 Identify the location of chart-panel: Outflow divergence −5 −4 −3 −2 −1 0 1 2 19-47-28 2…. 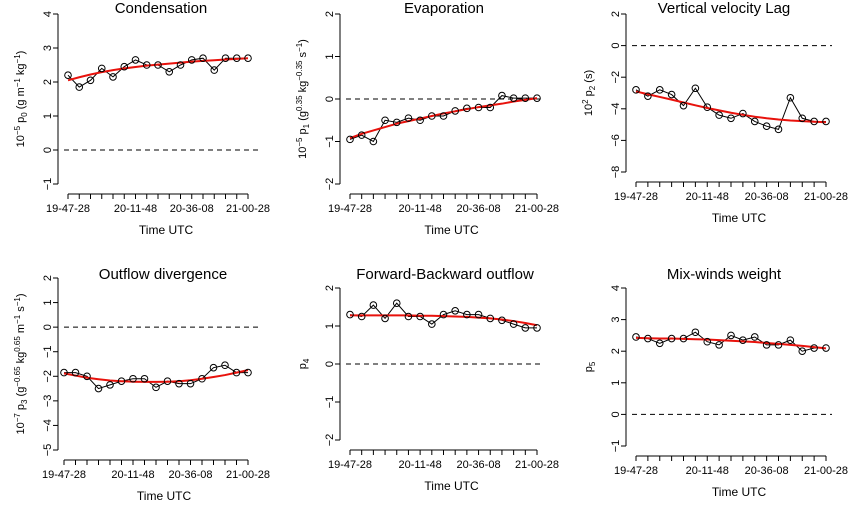
(141, 384).